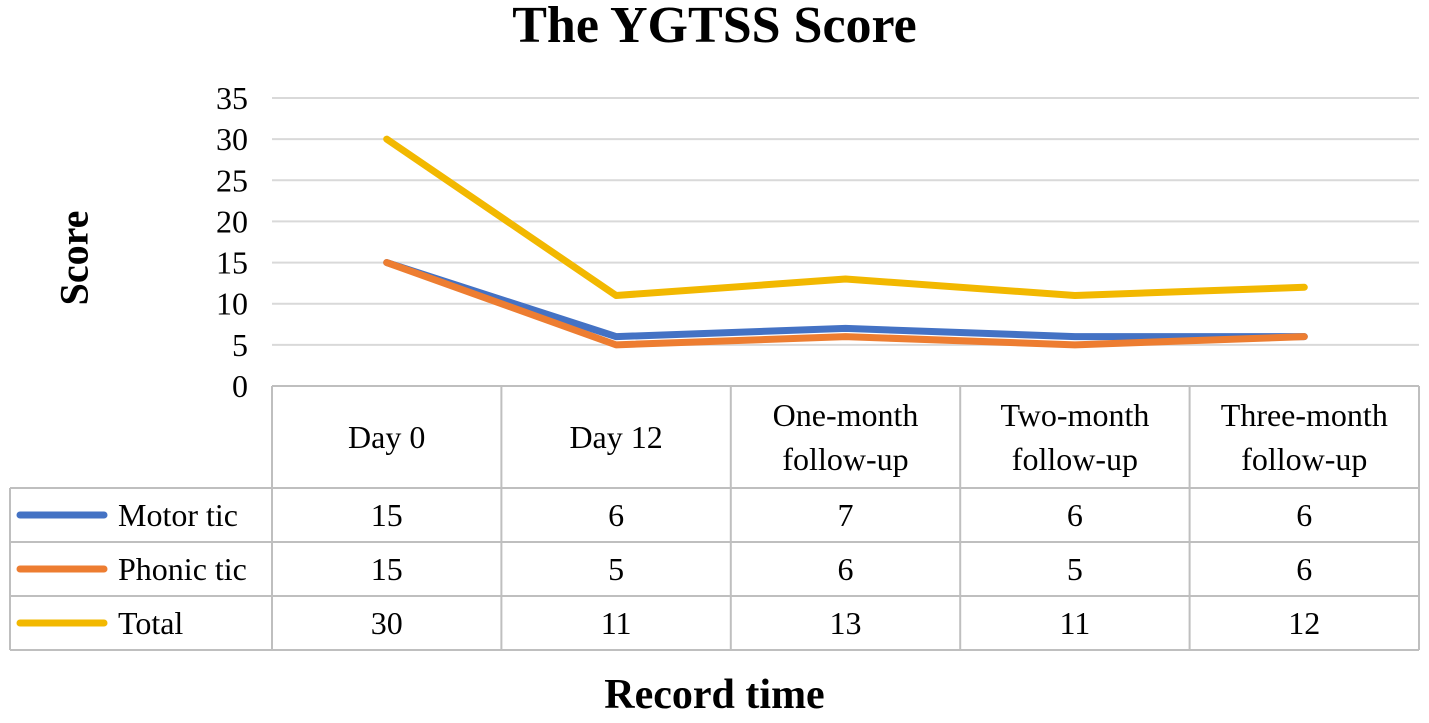 Image resolution: width=1429 pixels, height=723 pixels. What do you see at coordinates (846, 623) in the screenshot?
I see `data-label: 13` at bounding box center [846, 623].